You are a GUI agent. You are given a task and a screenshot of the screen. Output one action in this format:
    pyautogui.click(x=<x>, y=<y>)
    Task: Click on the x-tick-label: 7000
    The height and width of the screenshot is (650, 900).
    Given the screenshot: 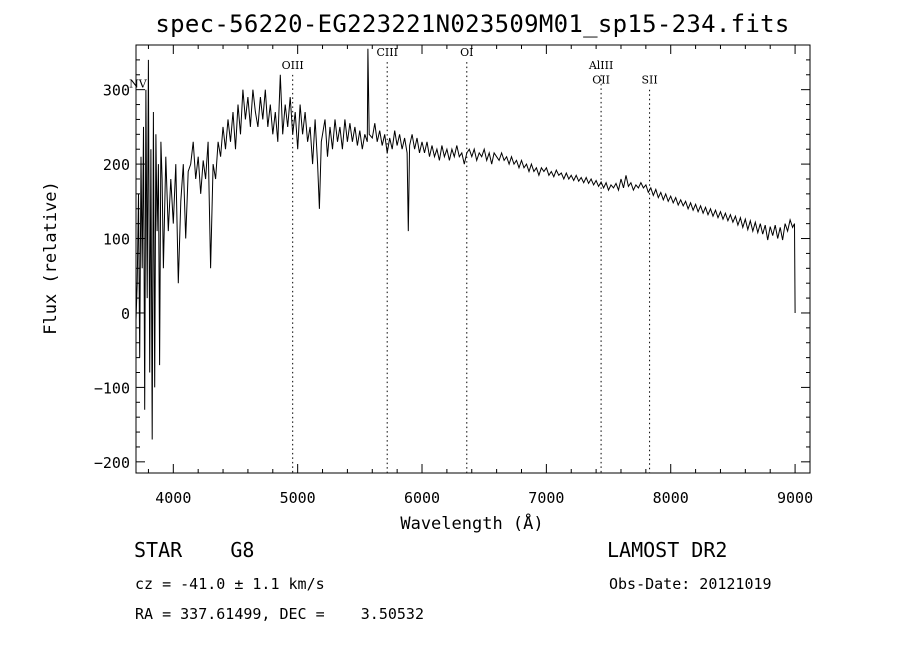 What is the action you would take?
    pyautogui.click(x=546, y=498)
    